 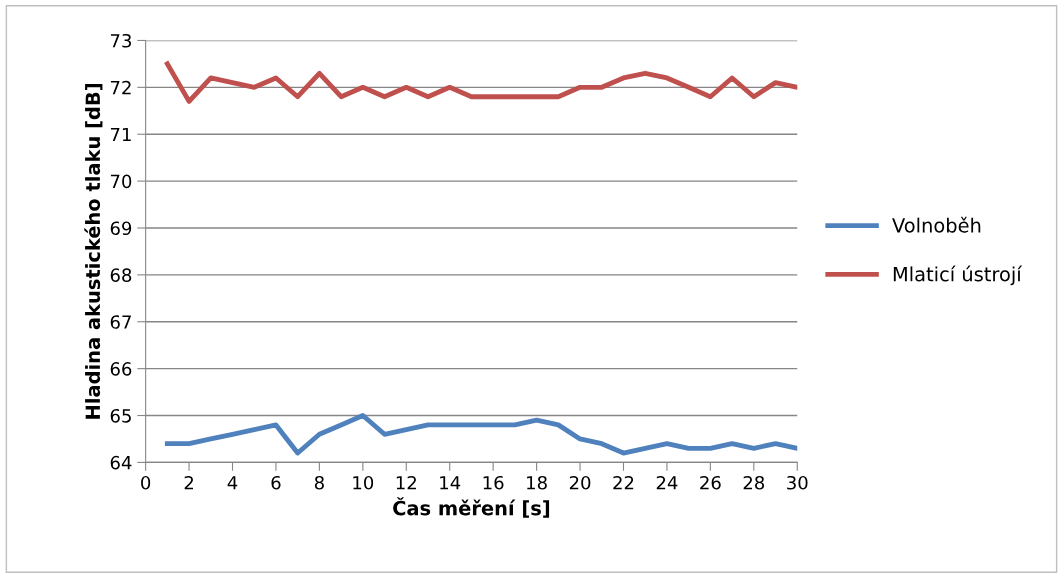 What do you see at coordinates (363, 482) in the screenshot?
I see `x-tick-label: 10` at bounding box center [363, 482].